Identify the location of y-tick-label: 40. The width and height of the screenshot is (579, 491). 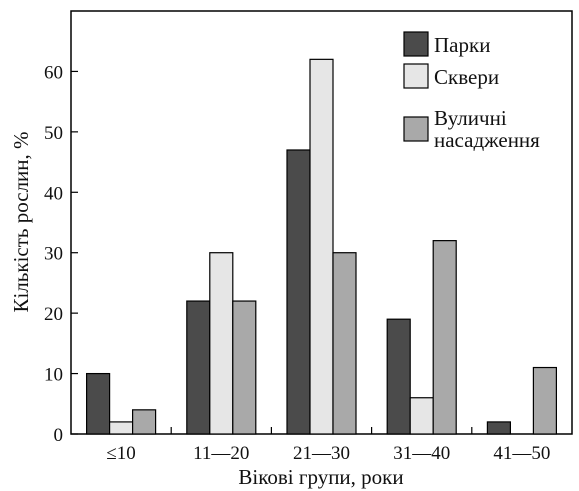
(53, 193).